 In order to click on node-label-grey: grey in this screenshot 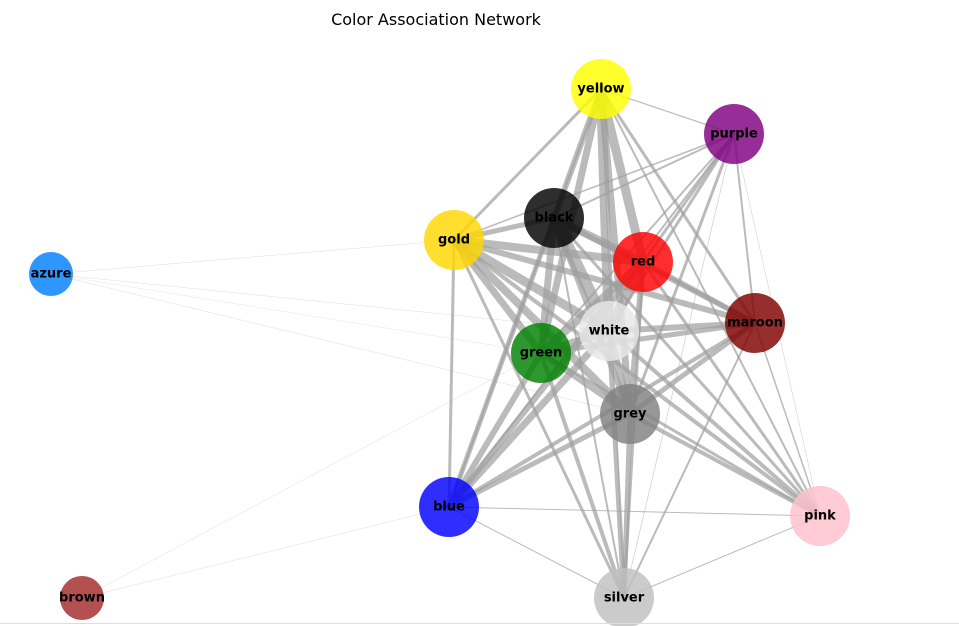, I will do `click(630, 414)`.